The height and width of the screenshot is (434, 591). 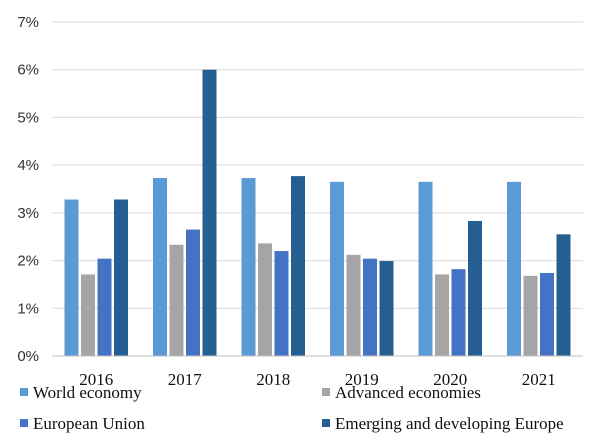 What do you see at coordinates (87, 392) in the screenshot?
I see `legend-label: World economy` at bounding box center [87, 392].